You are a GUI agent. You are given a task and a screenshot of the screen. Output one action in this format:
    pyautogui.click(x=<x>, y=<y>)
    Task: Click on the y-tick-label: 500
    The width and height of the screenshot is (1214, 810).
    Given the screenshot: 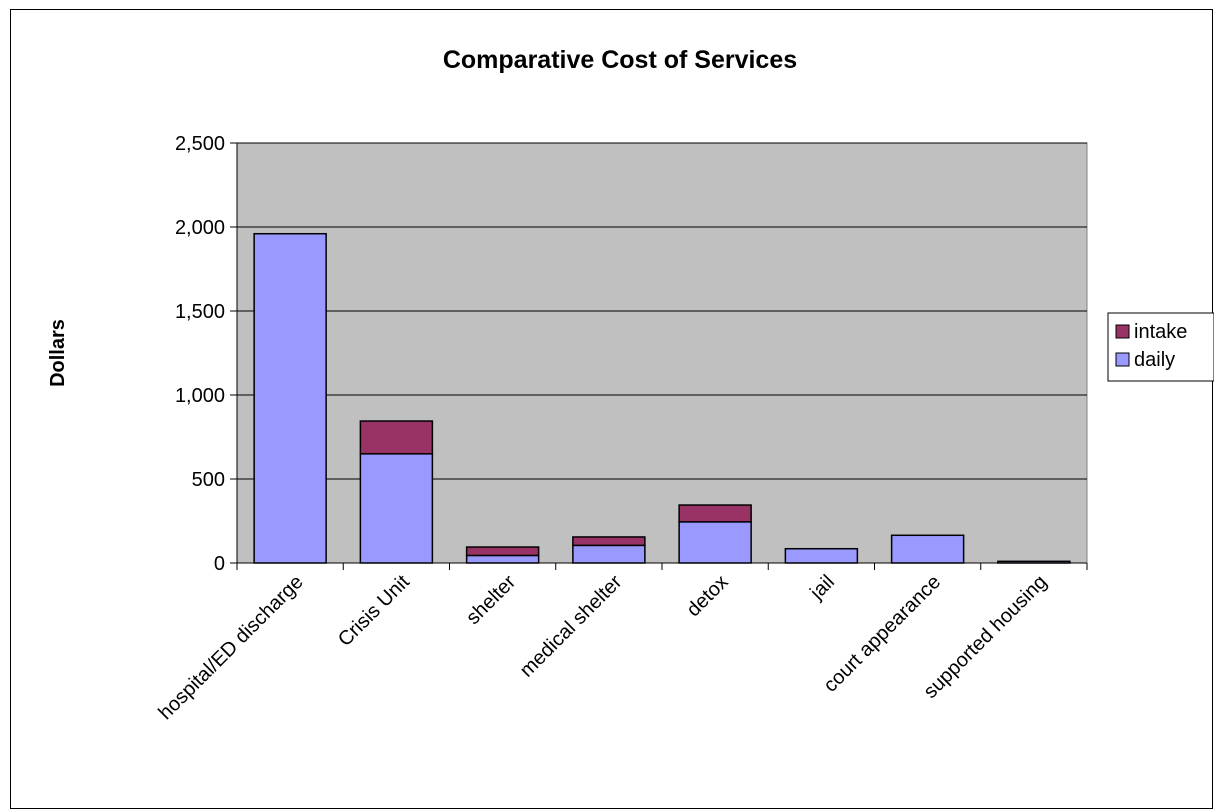 What is the action you would take?
    pyautogui.click(x=208, y=480)
    